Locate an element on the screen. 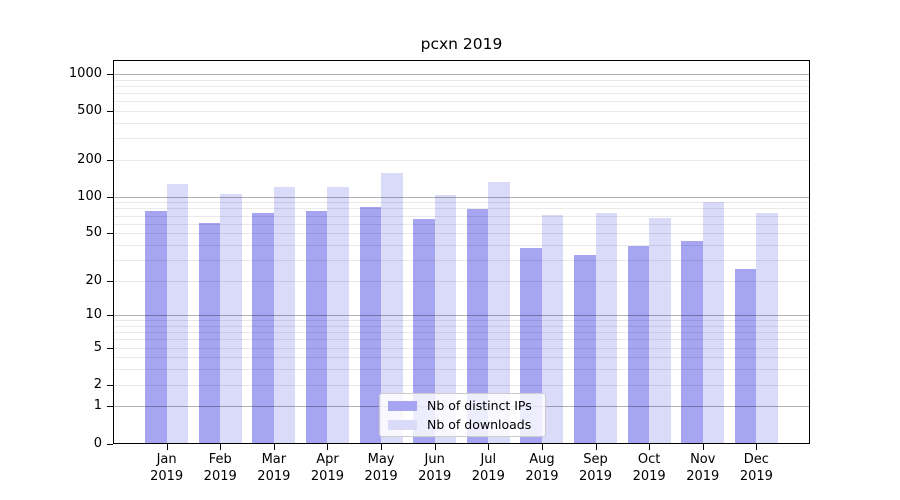 The image size is (900, 500). x-tick-label-jan: Jan 2019 is located at coordinates (167, 468).